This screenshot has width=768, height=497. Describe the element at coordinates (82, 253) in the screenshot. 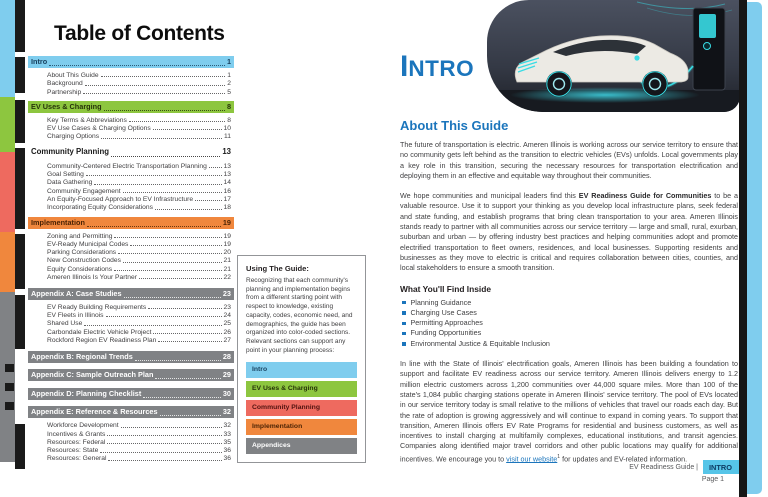

I see `toc-item-label: Parking Considerations` at that location.